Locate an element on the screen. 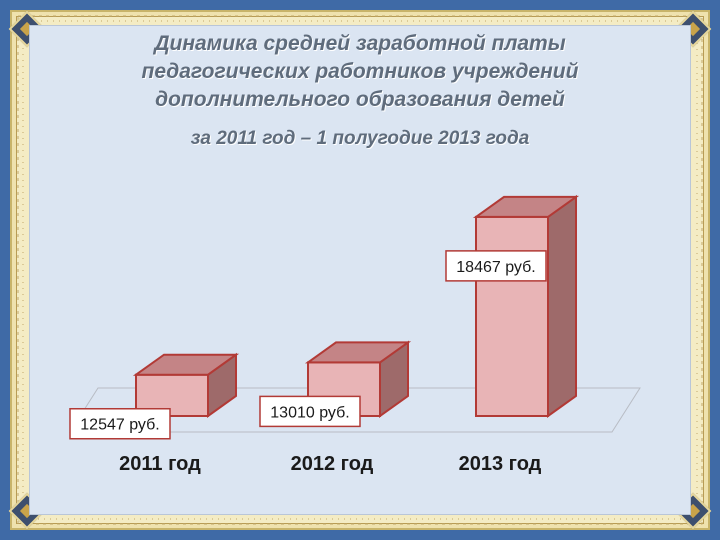 The width and height of the screenshot is (720, 540). title-line-2: педагогических работников учреждений is located at coordinates (360, 71).